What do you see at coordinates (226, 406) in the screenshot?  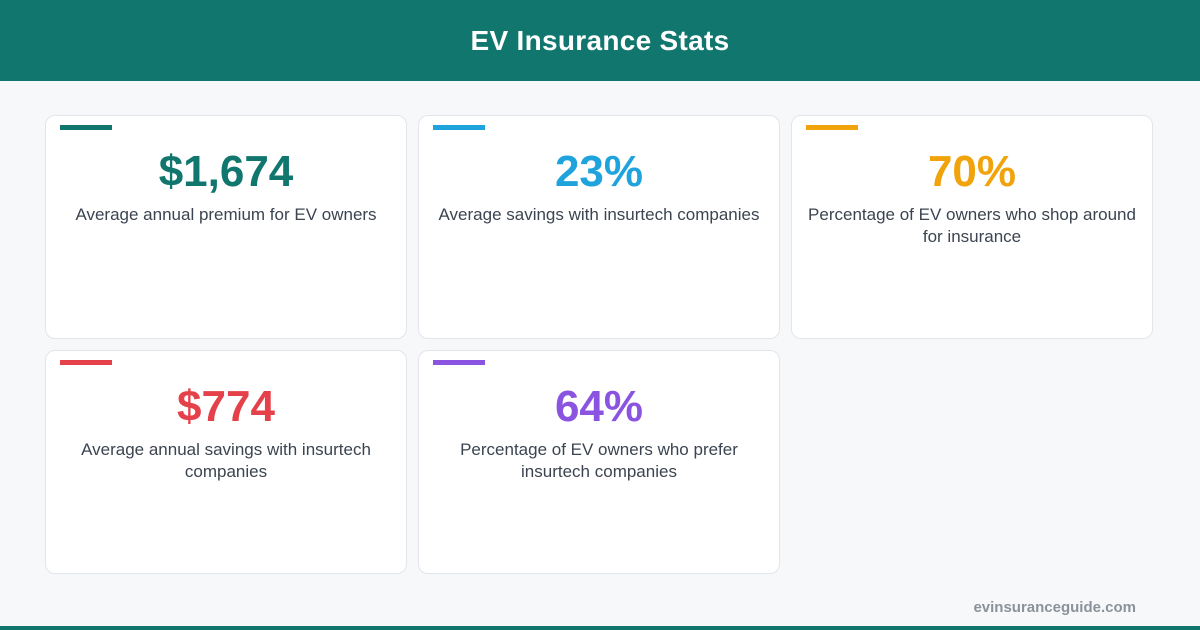 I see `stat-value: $774` at bounding box center [226, 406].